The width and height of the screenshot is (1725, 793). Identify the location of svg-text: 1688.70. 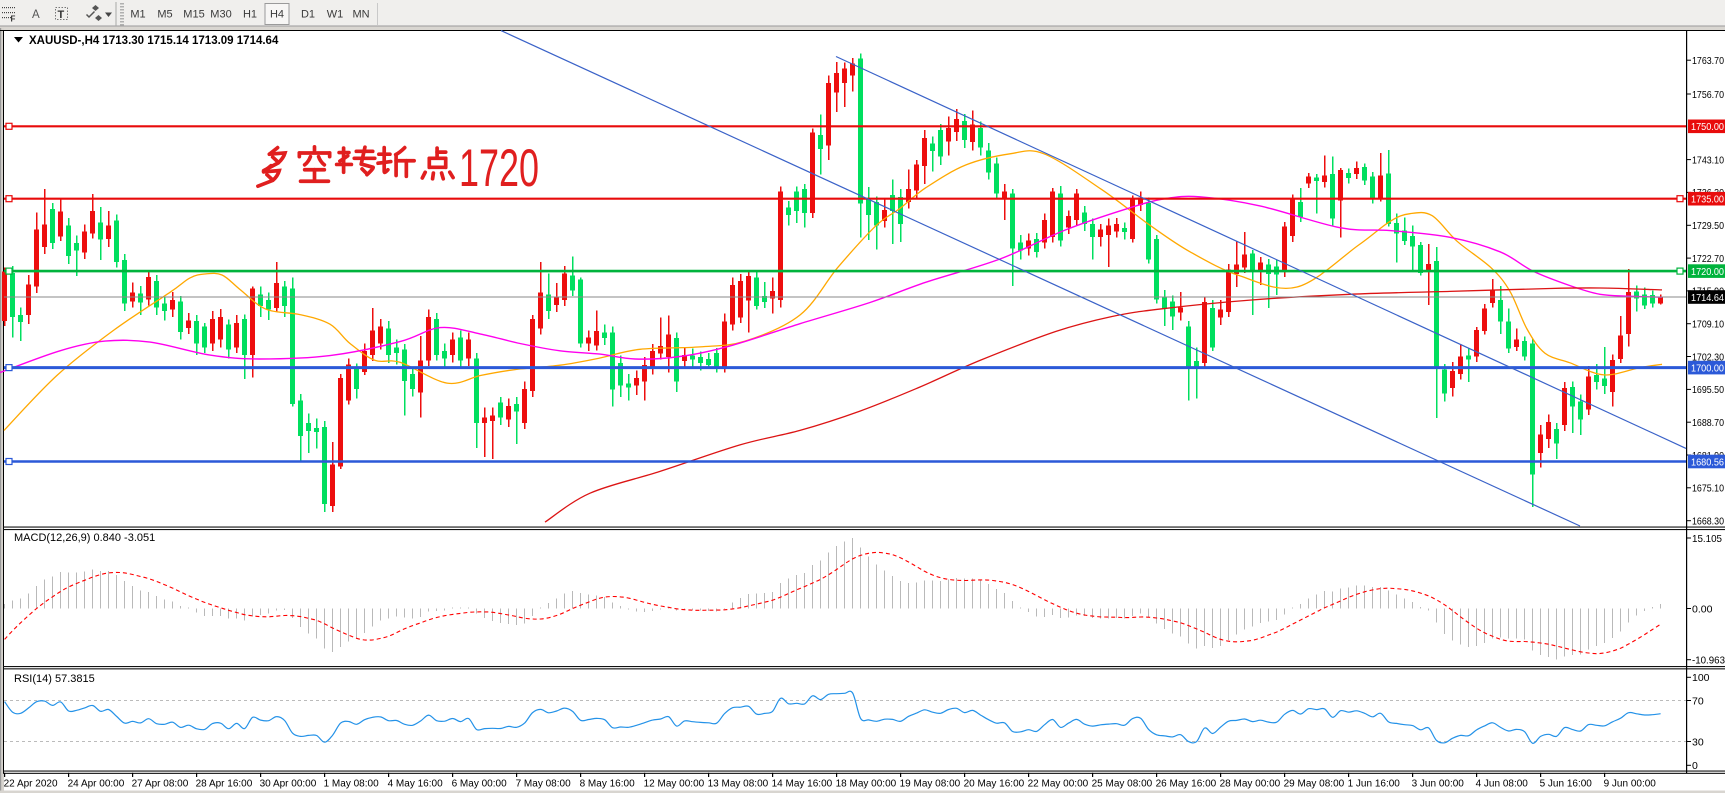
(1708, 423).